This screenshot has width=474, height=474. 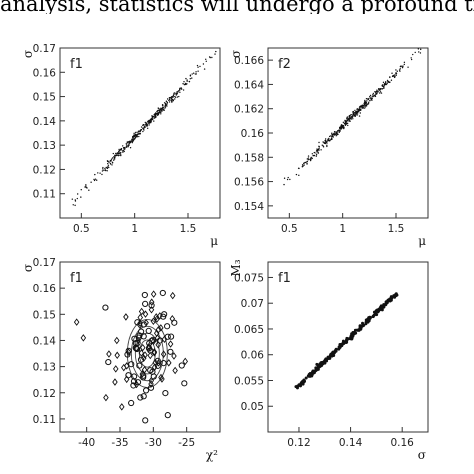 I want to click on chart2-ytick-label-1: 0.12, so click(x=44, y=394).